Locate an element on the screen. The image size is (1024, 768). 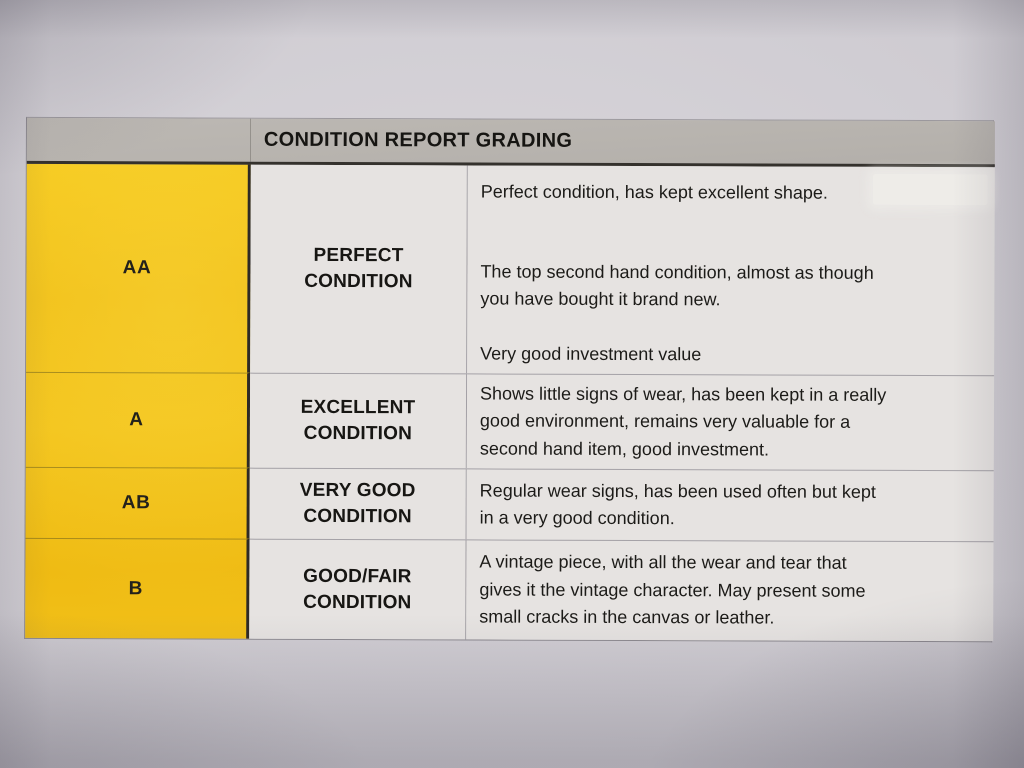
grade-label-b: B is located at coordinates (136, 588).